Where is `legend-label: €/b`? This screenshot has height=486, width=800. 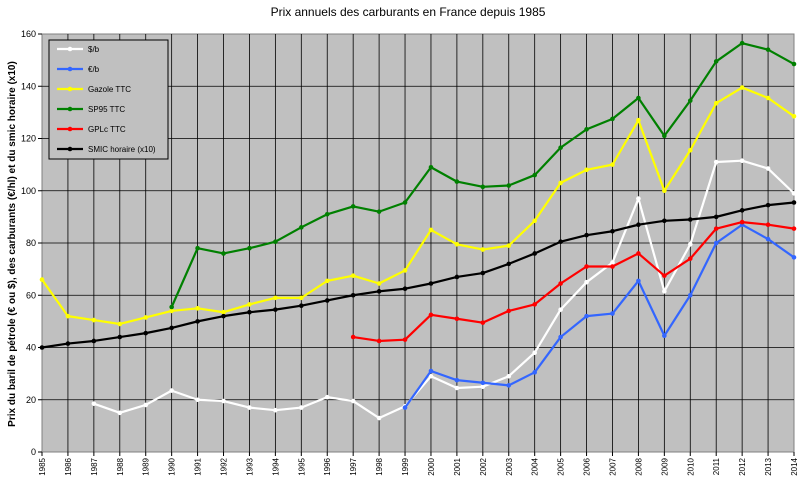 legend-label: €/b is located at coordinates (94, 69).